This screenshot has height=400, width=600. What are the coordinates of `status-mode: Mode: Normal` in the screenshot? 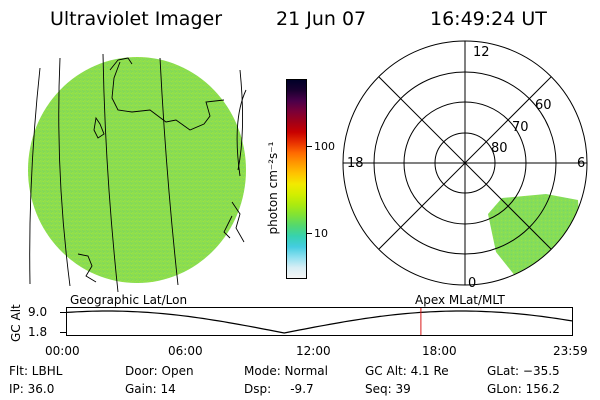 It's located at (286, 371).